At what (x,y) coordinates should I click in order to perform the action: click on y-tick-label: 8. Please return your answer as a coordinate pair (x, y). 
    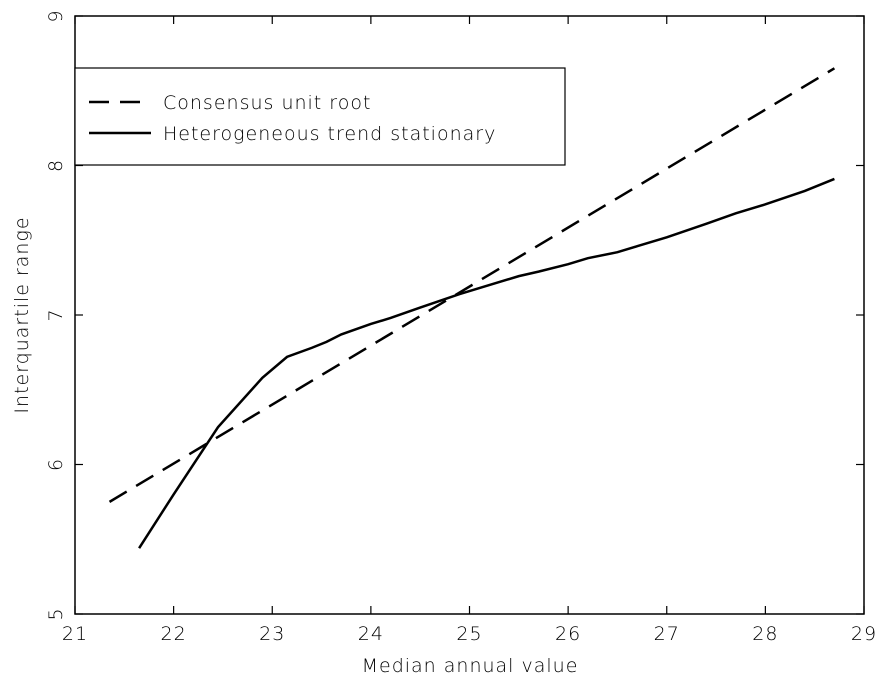
    Looking at the image, I should click on (56, 165).